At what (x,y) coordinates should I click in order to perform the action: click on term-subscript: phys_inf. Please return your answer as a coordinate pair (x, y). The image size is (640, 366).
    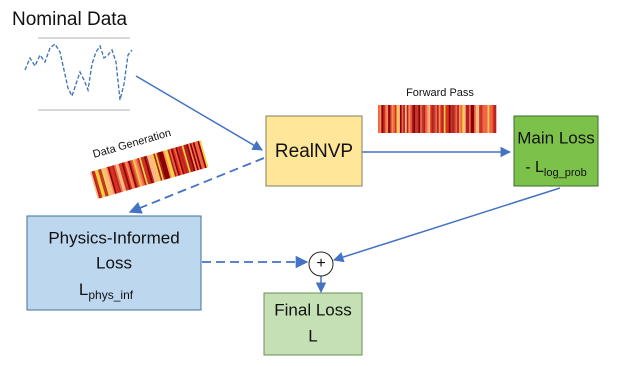
    Looking at the image, I should click on (110, 295).